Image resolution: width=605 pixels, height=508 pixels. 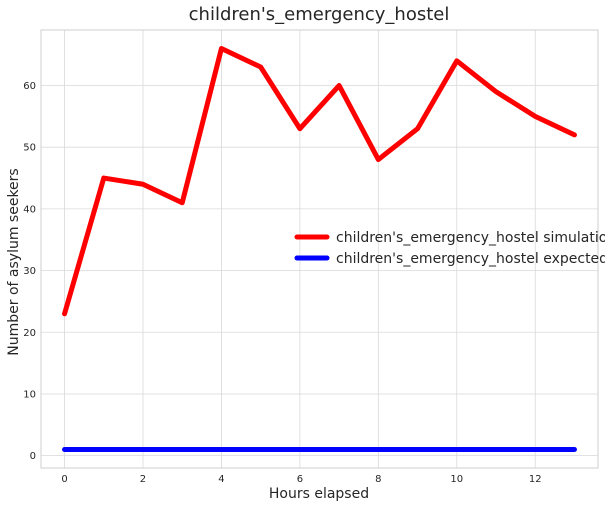 I want to click on y-tick-label: 50, so click(x=29, y=148).